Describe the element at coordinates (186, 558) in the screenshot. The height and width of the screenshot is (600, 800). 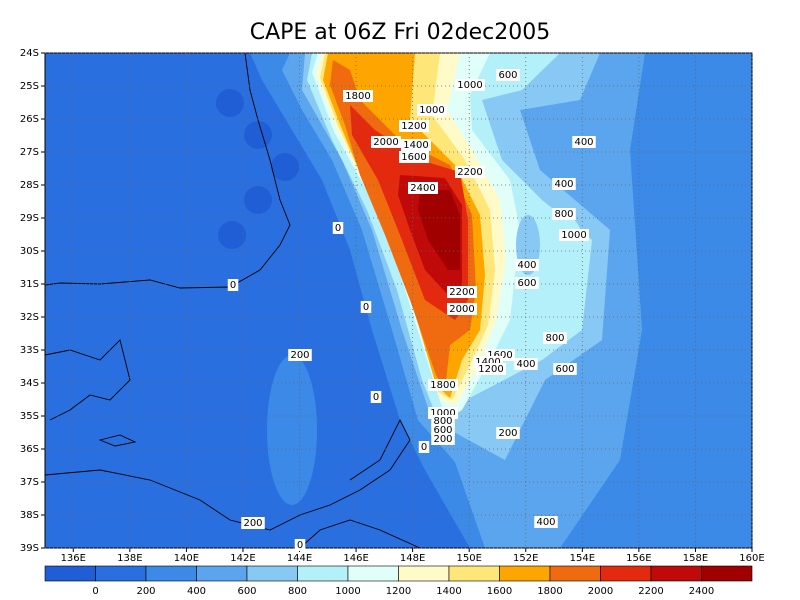
I see `x-tick-label: 140E` at that location.